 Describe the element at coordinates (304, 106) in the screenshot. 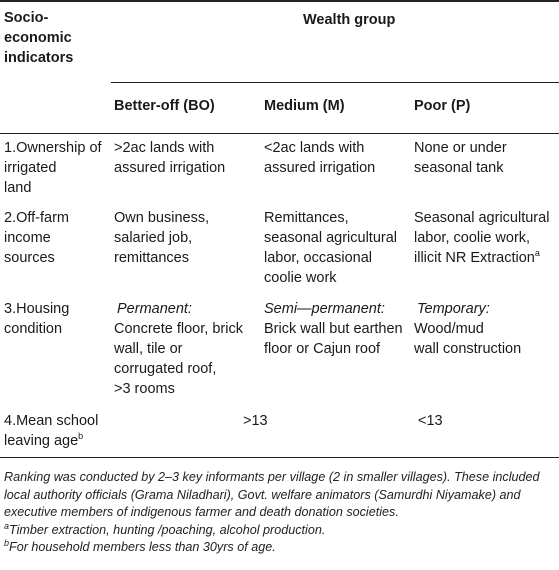

I see `column-medium: Medium (M)` at that location.